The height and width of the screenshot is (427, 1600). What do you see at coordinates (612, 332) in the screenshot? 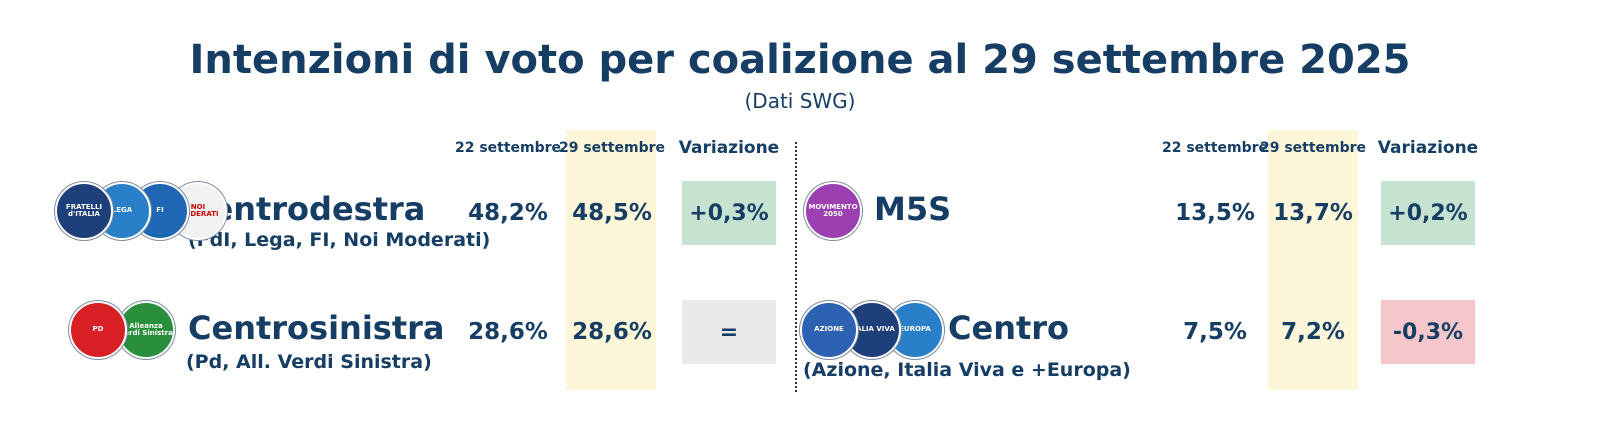
I see `current-value: 28,6%` at bounding box center [612, 332].